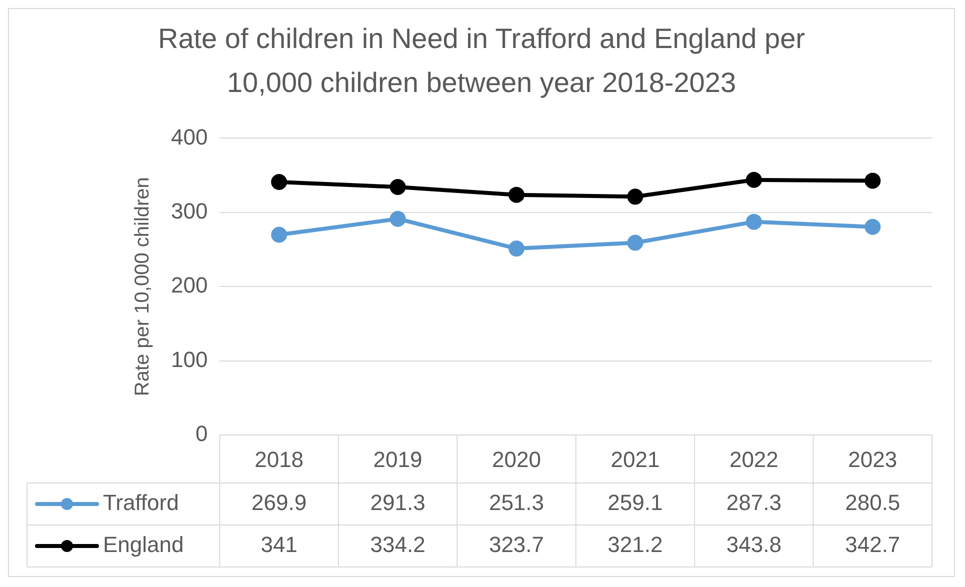 This screenshot has width=965, height=587. What do you see at coordinates (753, 459) in the screenshot?
I see `x-tick-label: 2022` at bounding box center [753, 459].